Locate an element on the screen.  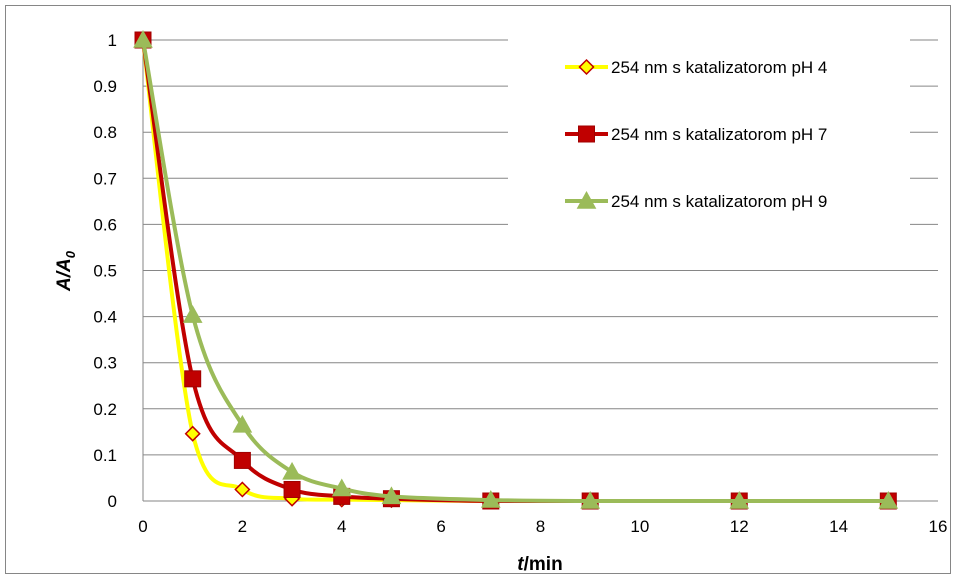
y-tick-label: 0.7 is located at coordinates (105, 178).